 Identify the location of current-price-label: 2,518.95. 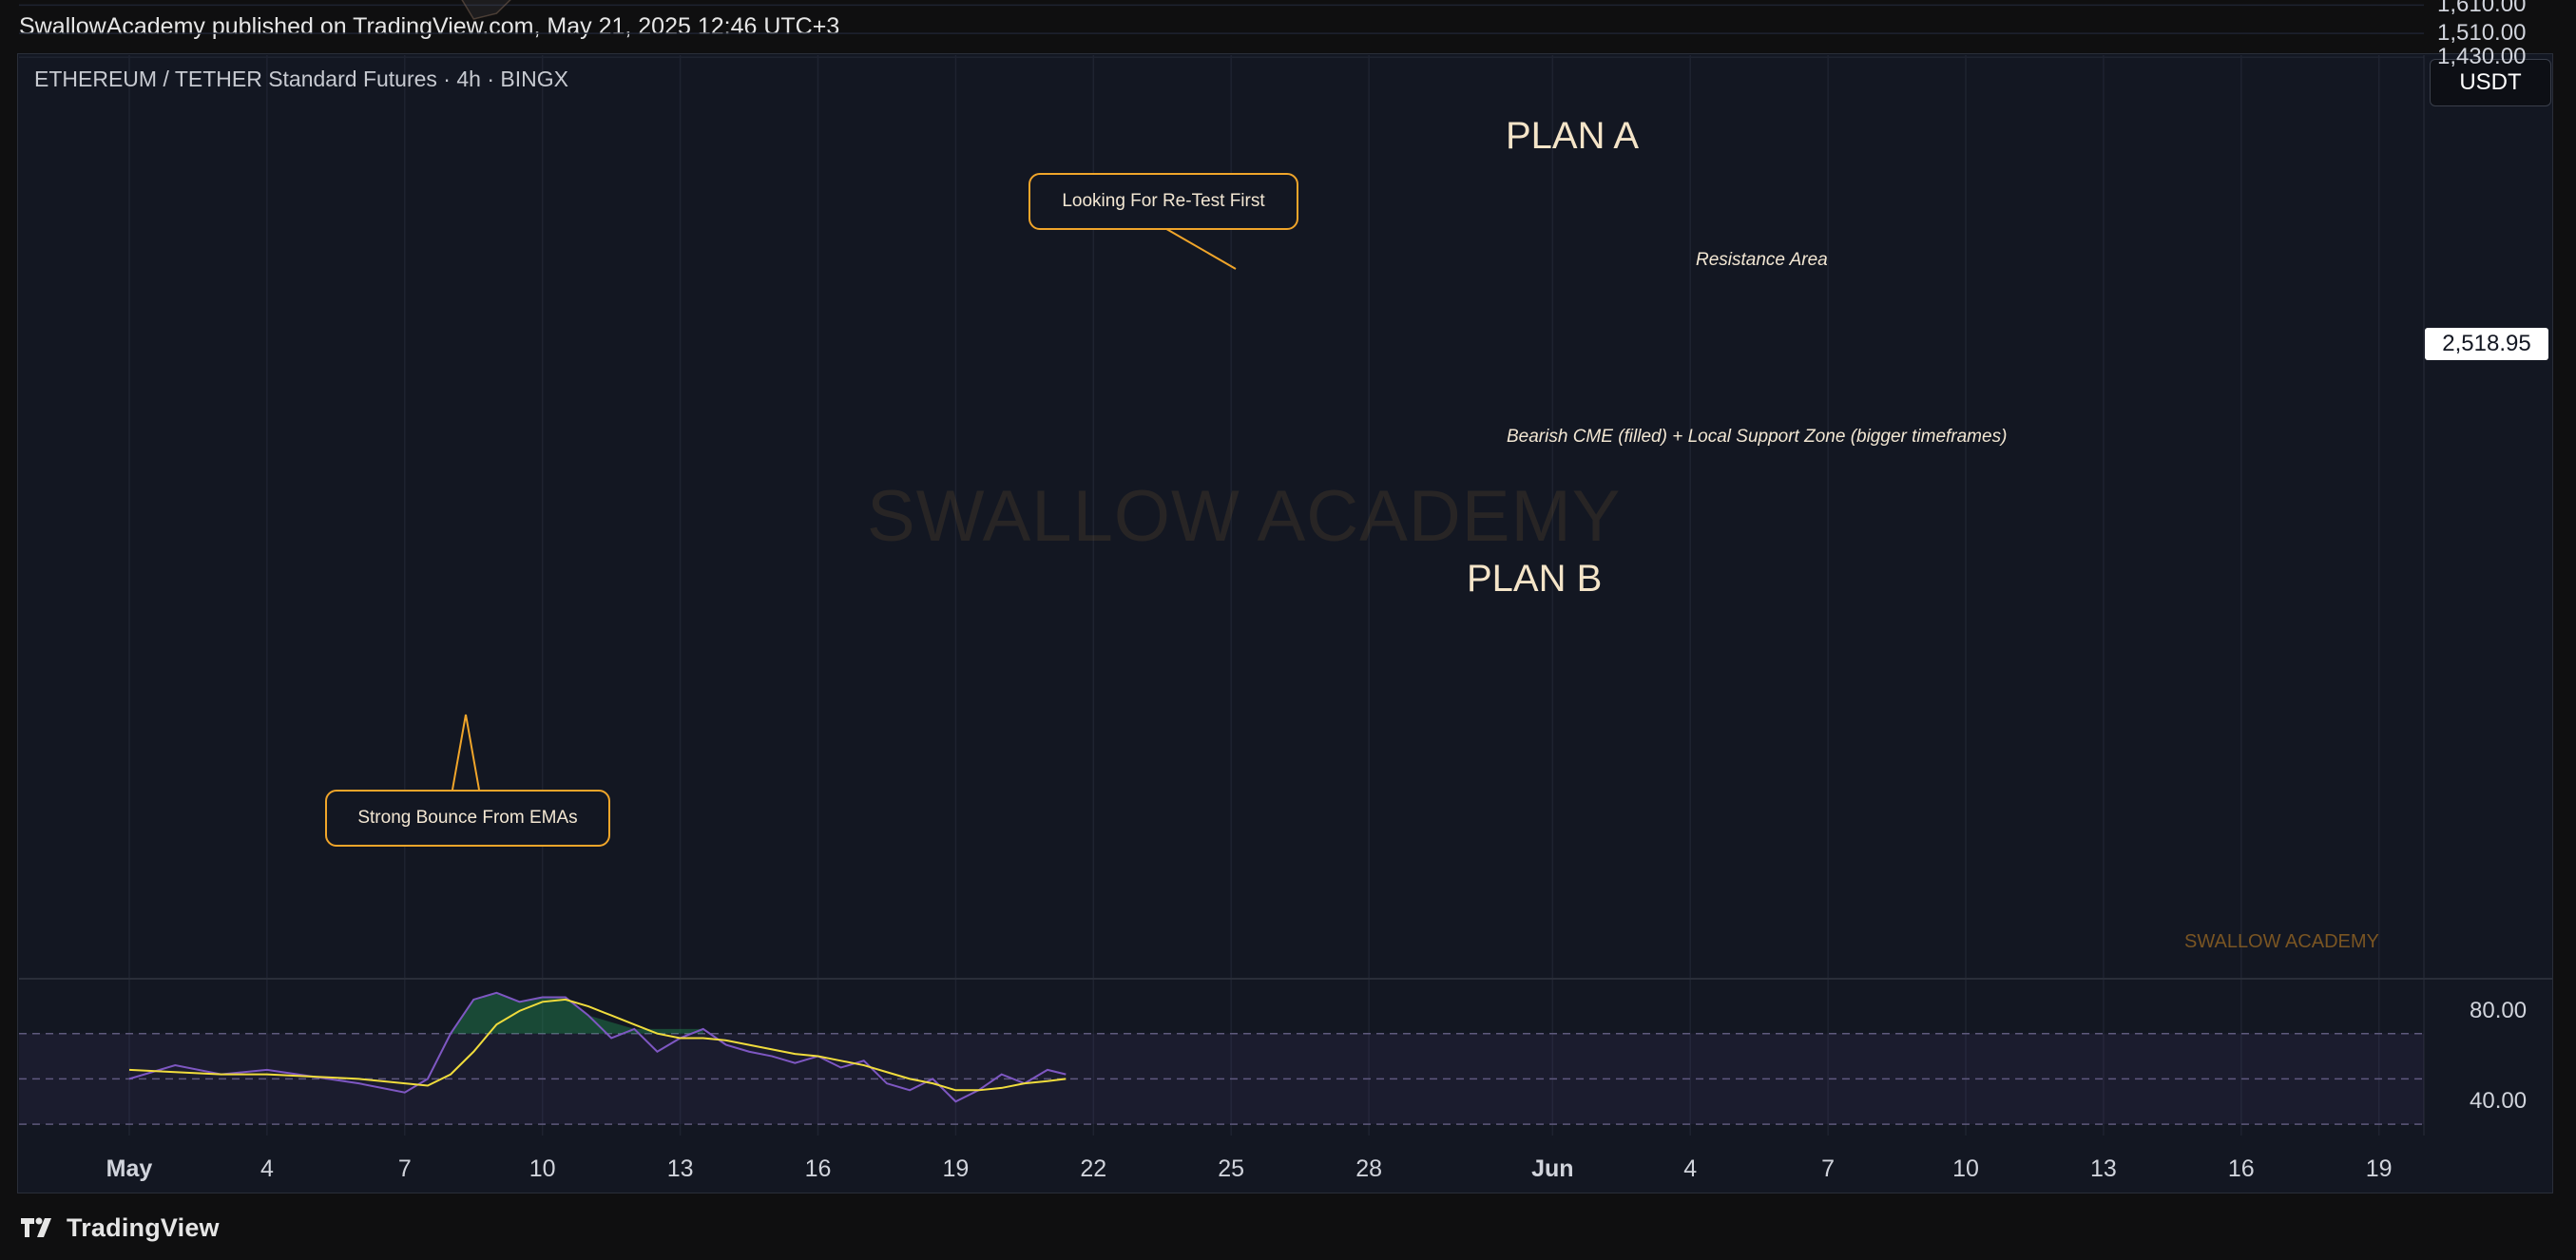
(2486, 344).